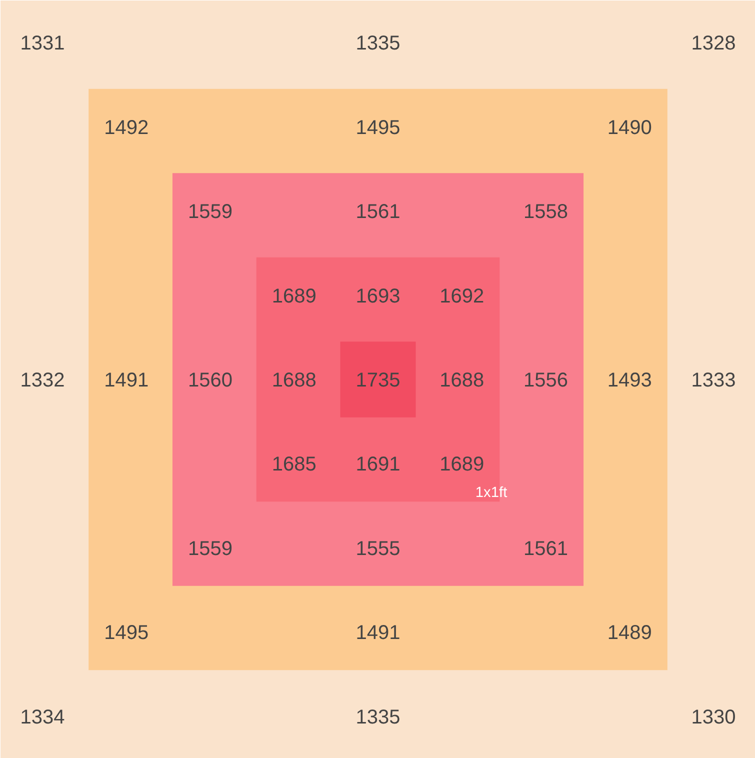 This screenshot has width=755, height=758. I want to click on data-label: 1560, so click(210, 381).